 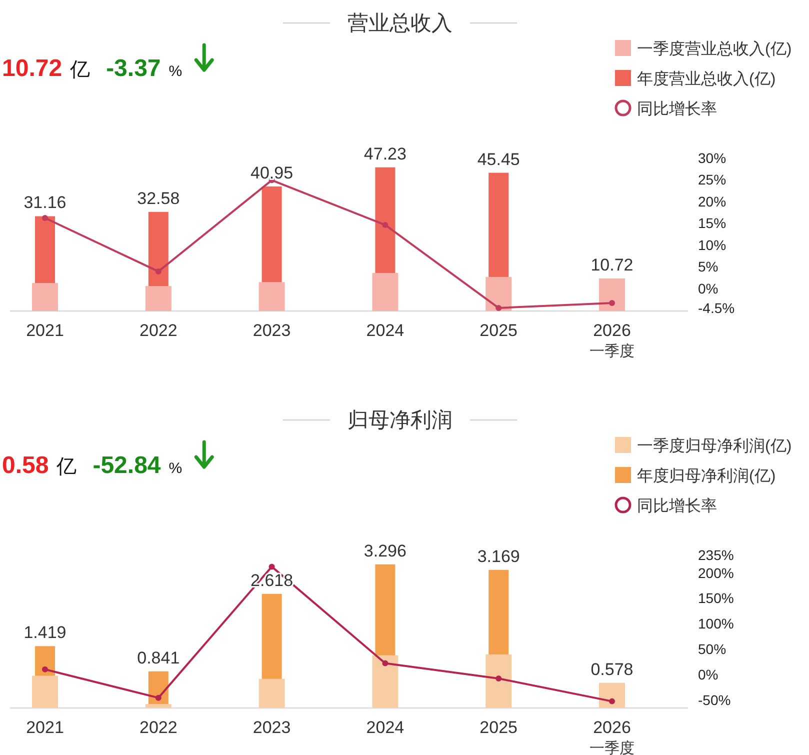 What do you see at coordinates (714, 700) in the screenshot?
I see `y2-tick-label: -50%` at bounding box center [714, 700].